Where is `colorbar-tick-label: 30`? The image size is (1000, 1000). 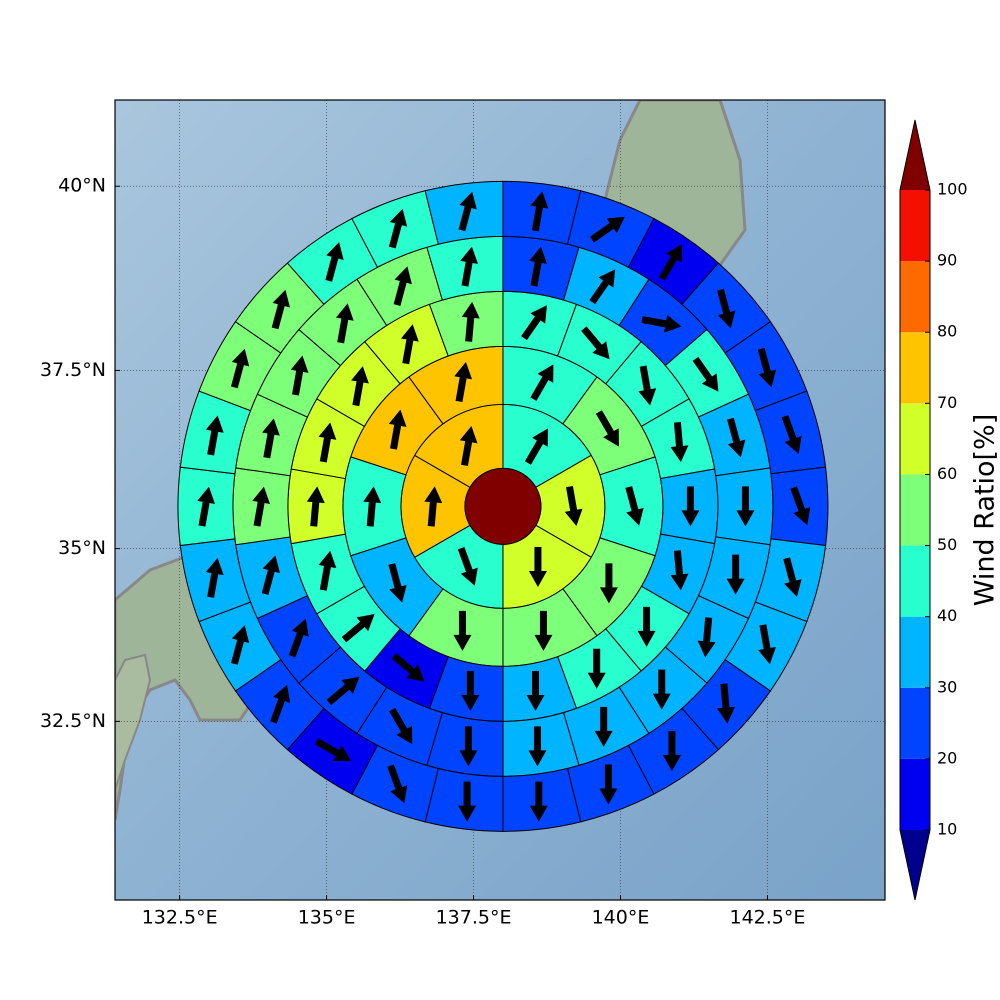 colorbar-tick-label: 30 is located at coordinates (947, 686).